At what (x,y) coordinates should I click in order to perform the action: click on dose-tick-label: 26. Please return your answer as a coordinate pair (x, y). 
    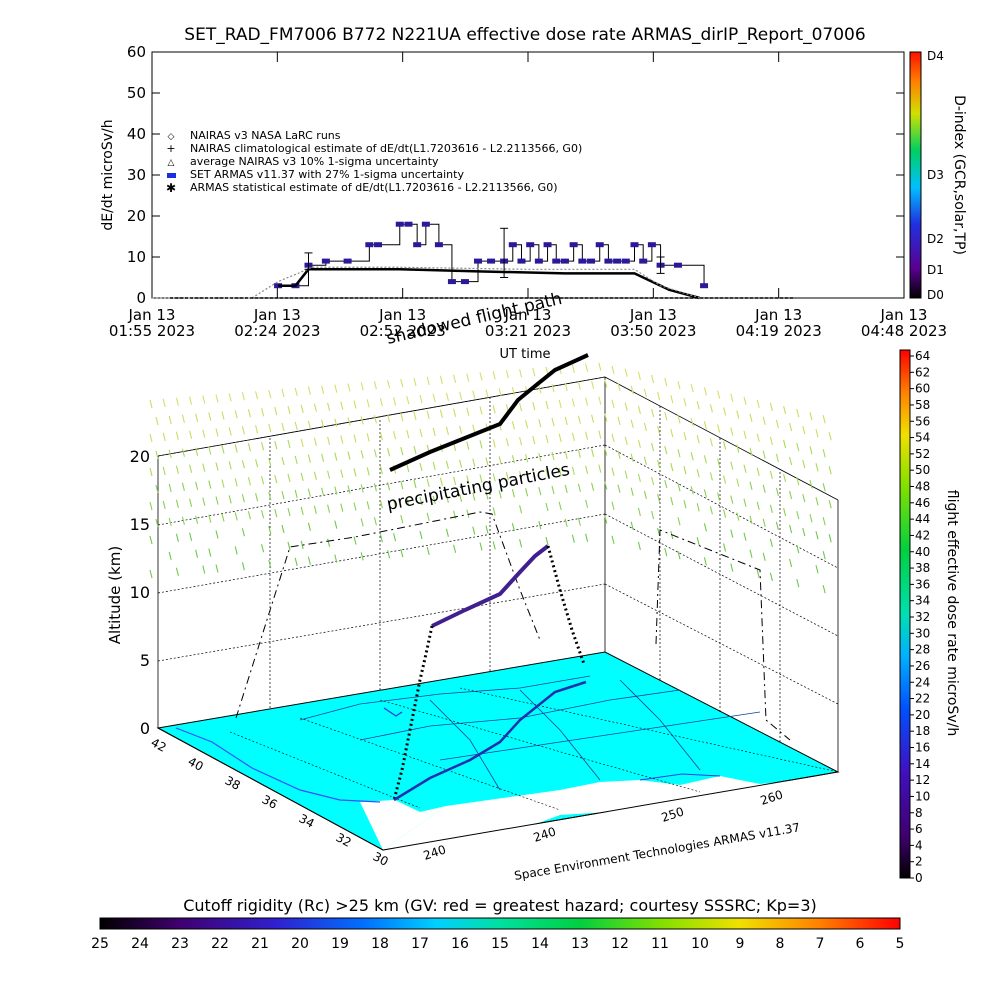
    Looking at the image, I should click on (922, 666).